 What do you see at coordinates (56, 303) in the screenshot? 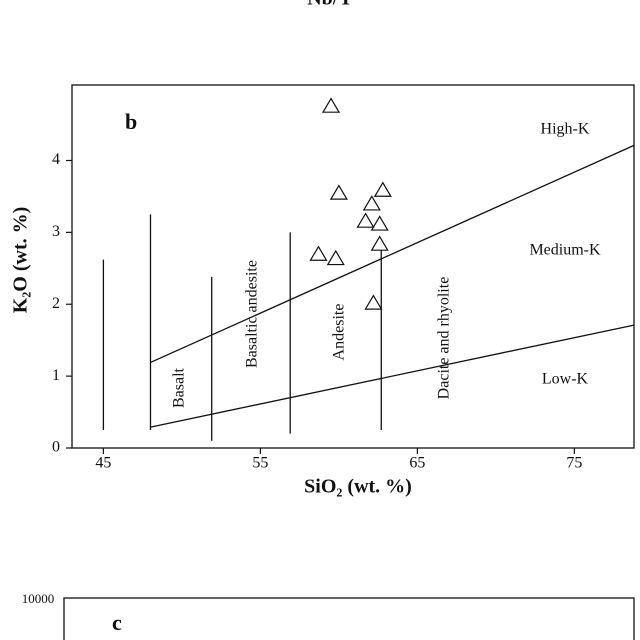
I see `y-tick-label: 2` at bounding box center [56, 303].